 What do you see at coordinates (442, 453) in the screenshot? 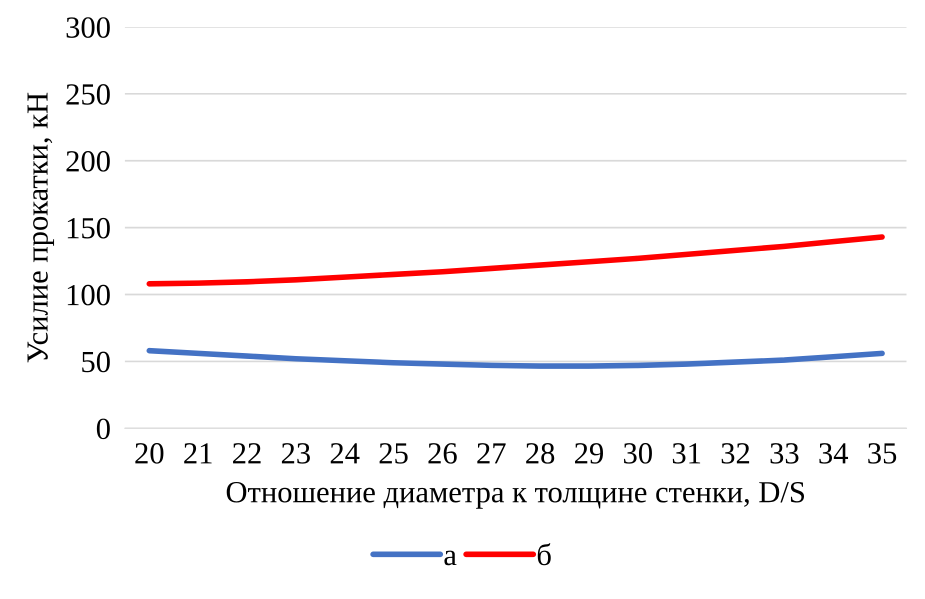
I see `x-tick-label: 26` at bounding box center [442, 453].